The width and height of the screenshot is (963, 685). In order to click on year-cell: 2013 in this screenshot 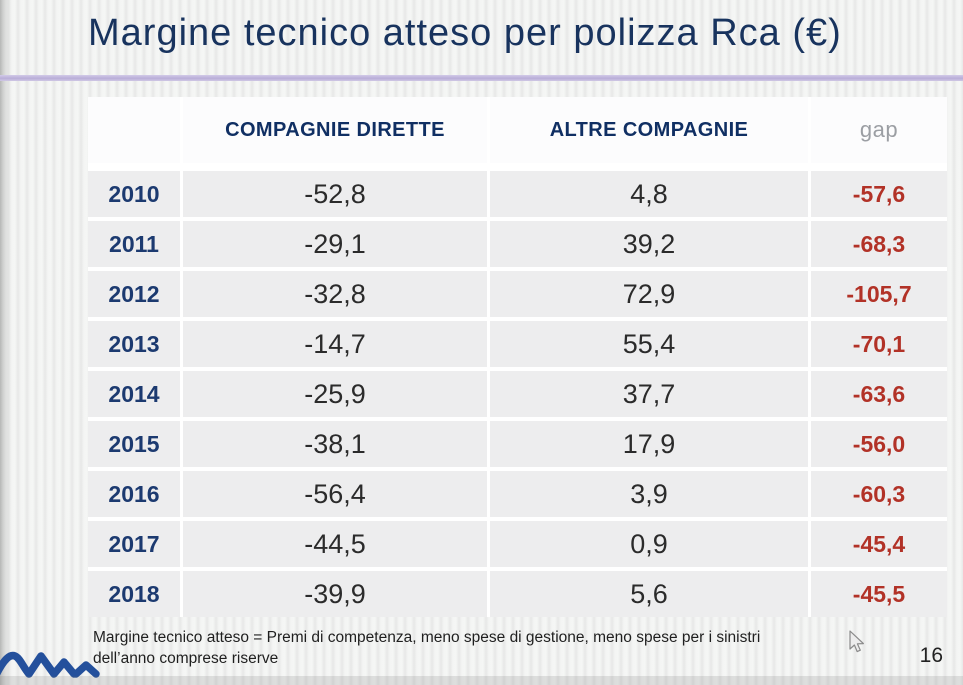, I will do `click(134, 344)`.